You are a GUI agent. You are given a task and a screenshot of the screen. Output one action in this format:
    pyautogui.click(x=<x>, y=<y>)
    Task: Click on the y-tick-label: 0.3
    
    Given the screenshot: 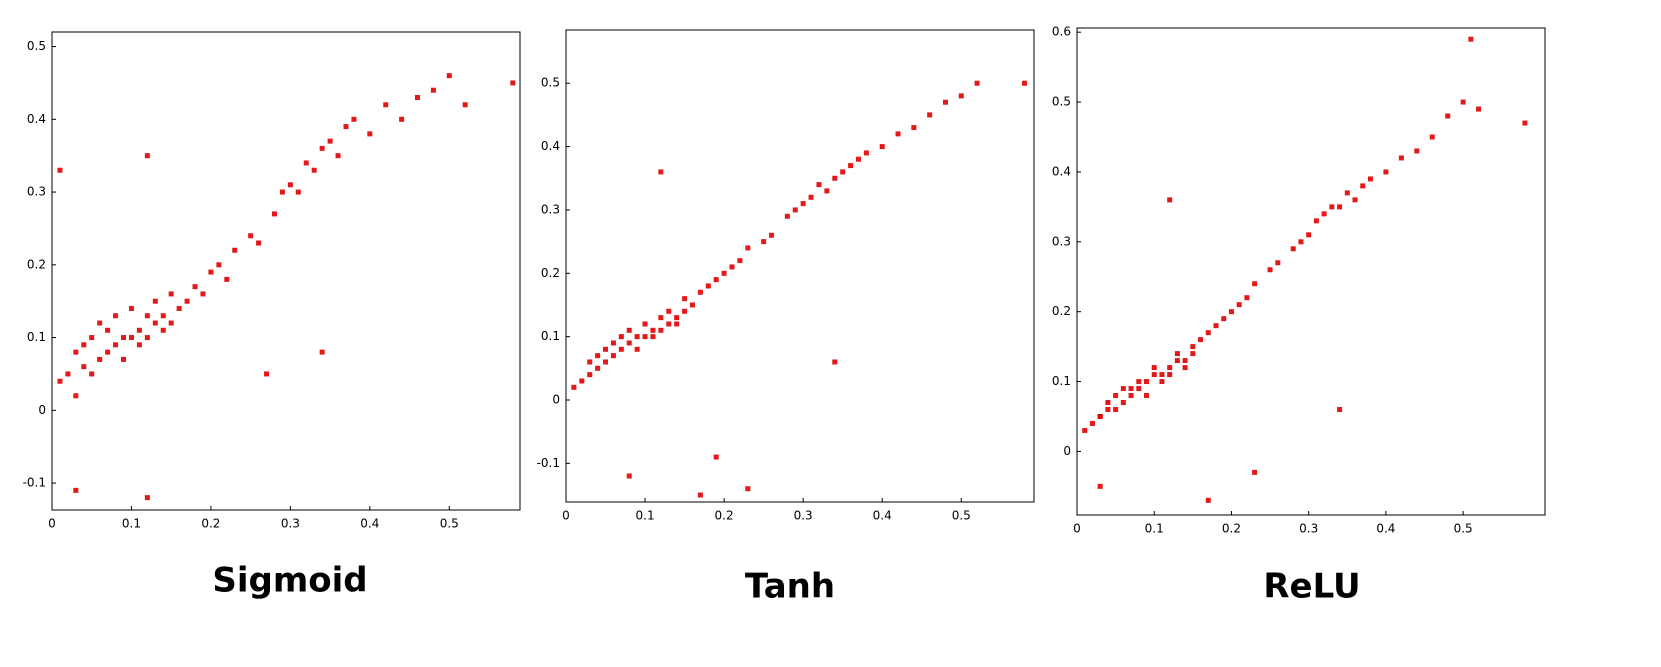 What is the action you would take?
    pyautogui.click(x=36, y=192)
    